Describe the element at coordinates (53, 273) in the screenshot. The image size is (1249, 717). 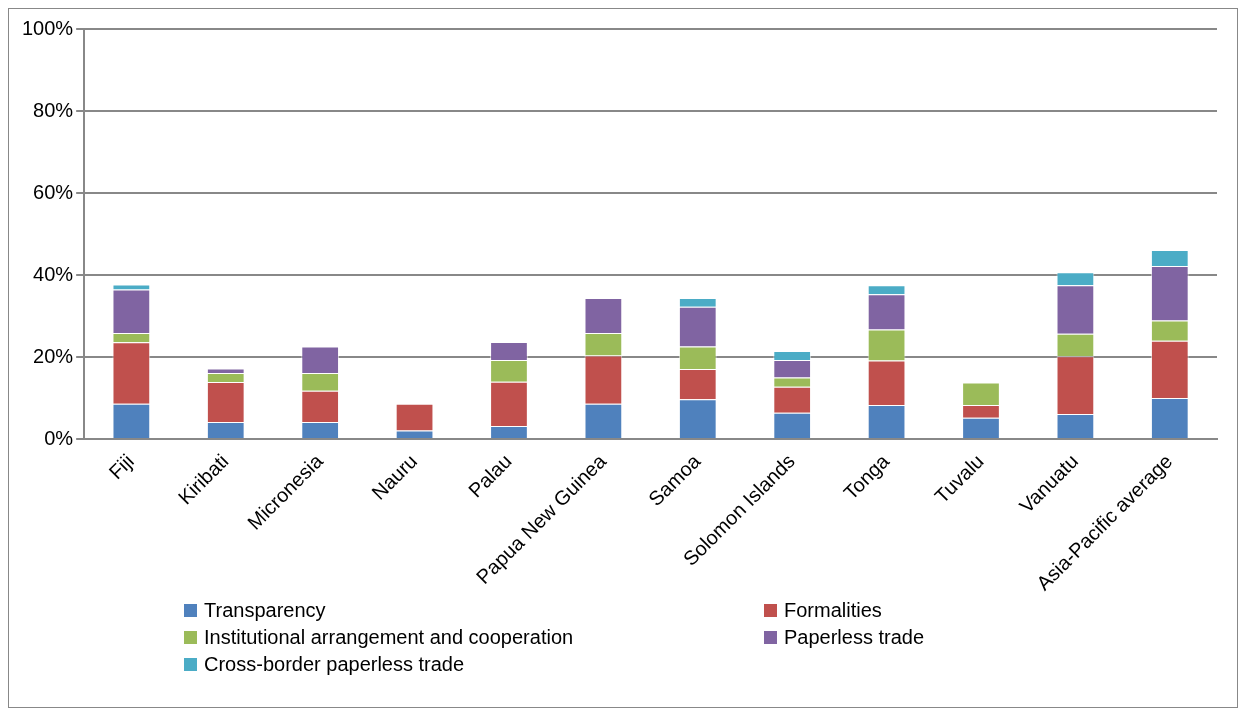
I see `y-tick-label: 40%` at that location.